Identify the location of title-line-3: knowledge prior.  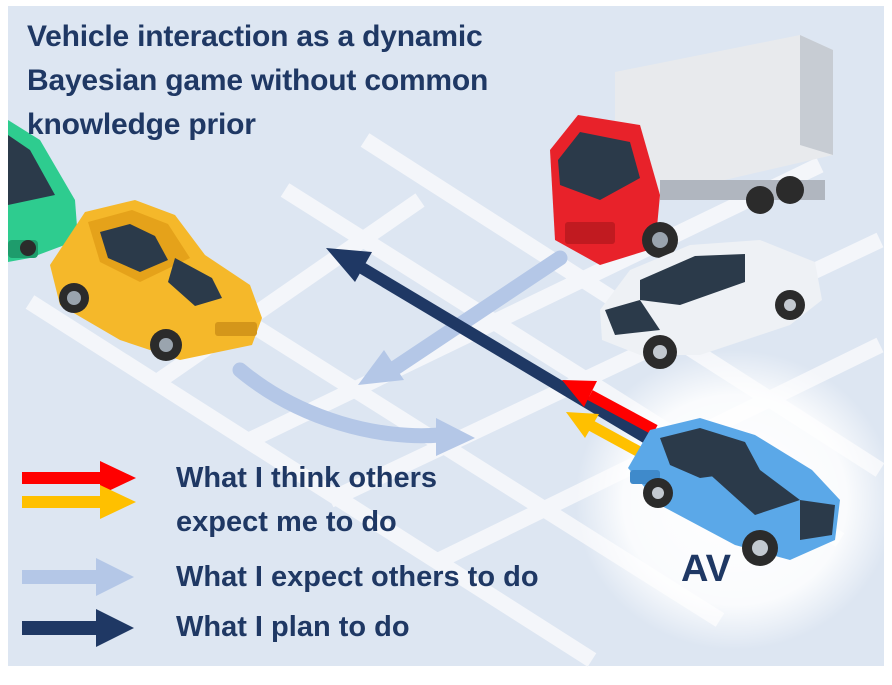
(141, 124).